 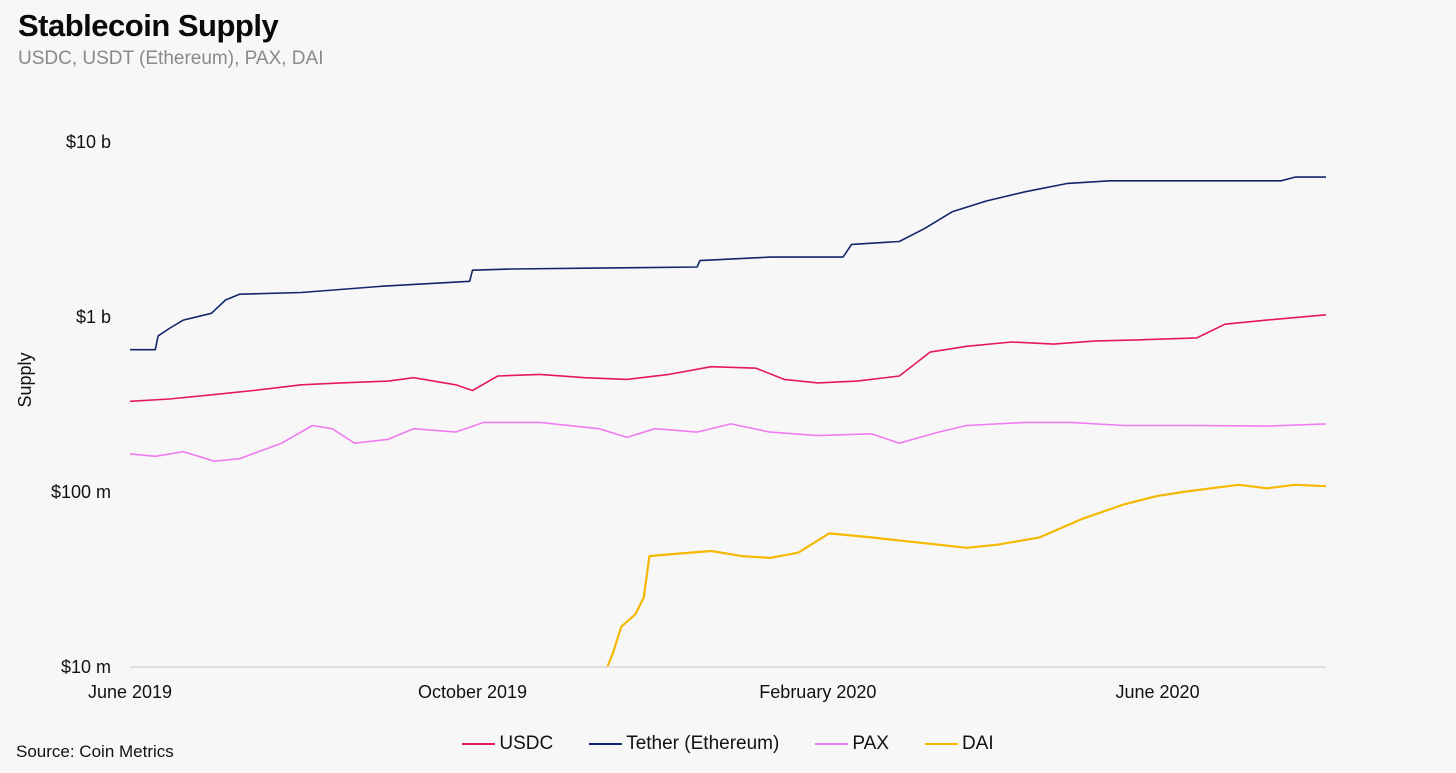 I want to click on y-axis-title: Supply, so click(x=25, y=379).